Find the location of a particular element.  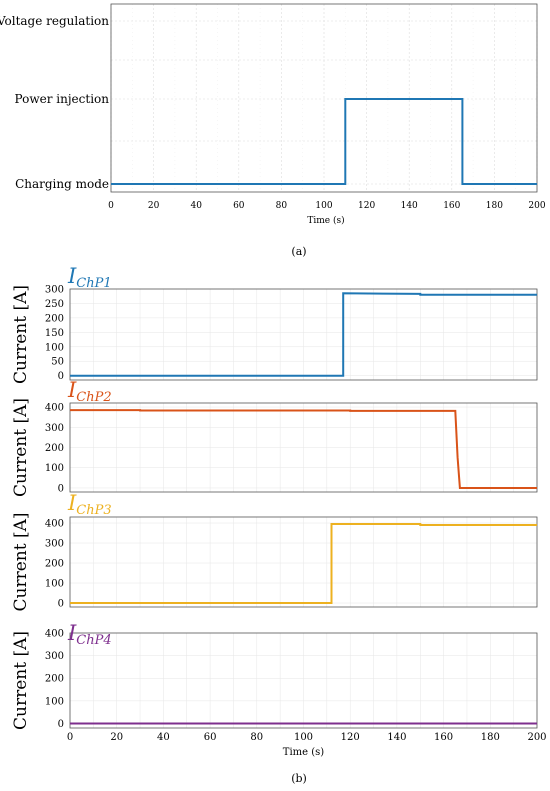

subplot-title: IChP2 is located at coordinates (89, 391).